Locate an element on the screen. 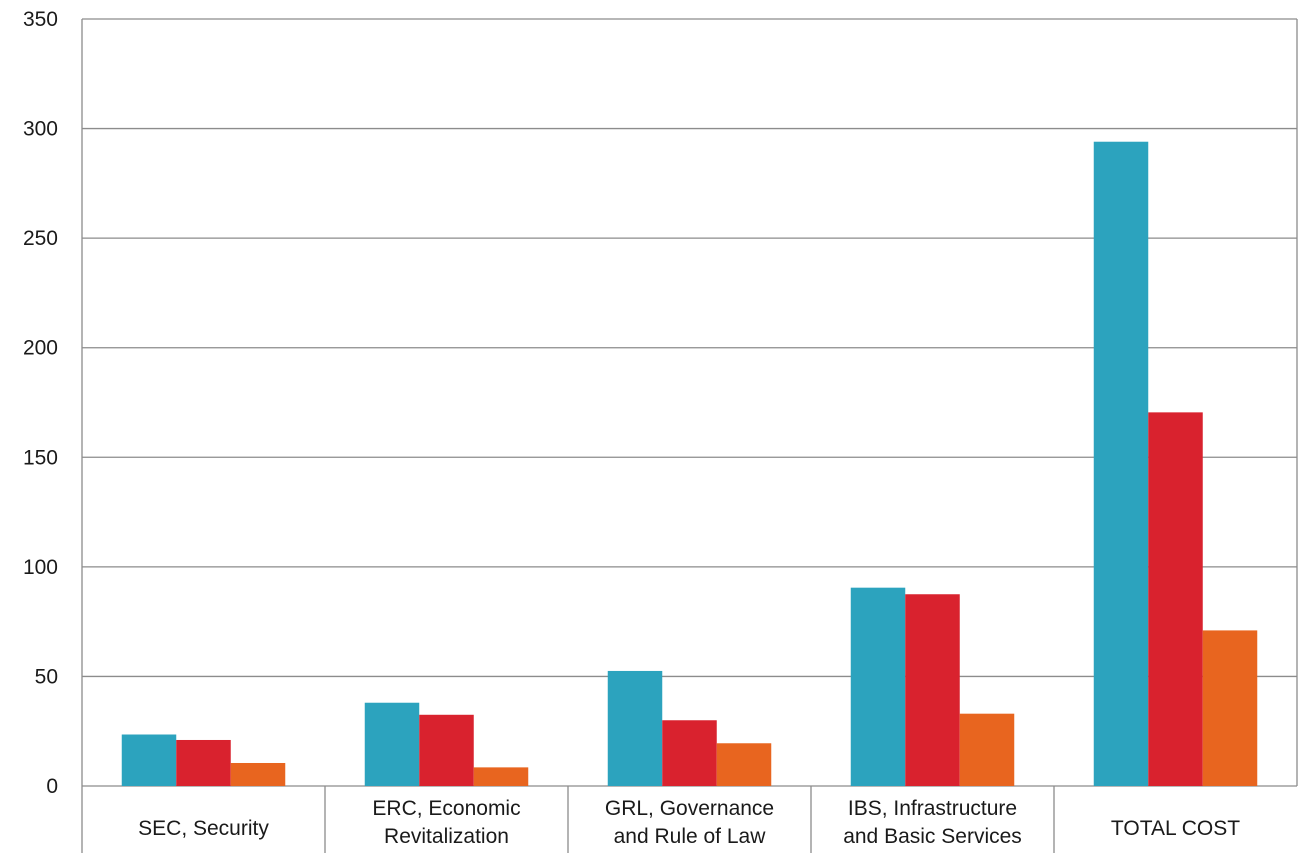  y-tick-label-250: 250 is located at coordinates (40, 238).